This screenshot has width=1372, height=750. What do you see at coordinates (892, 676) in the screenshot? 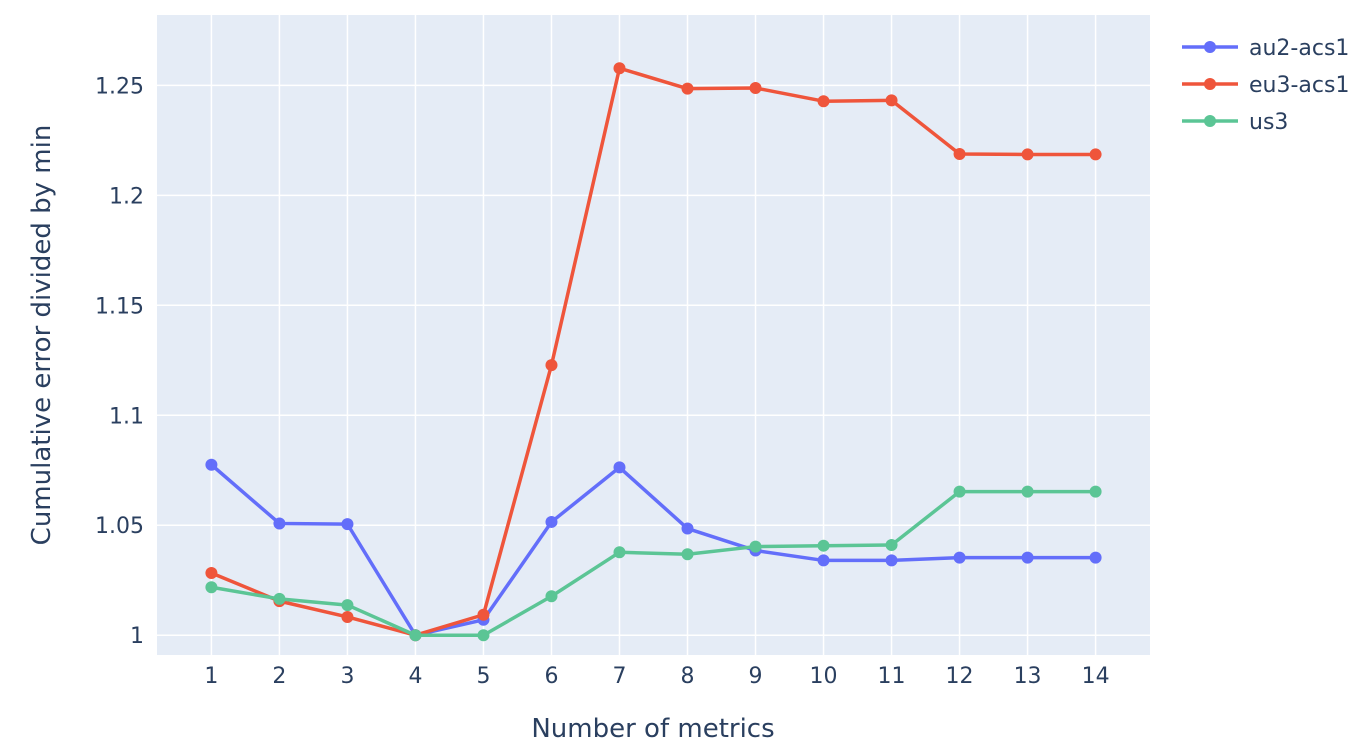
I see `x-tick-label: 11` at bounding box center [892, 676].